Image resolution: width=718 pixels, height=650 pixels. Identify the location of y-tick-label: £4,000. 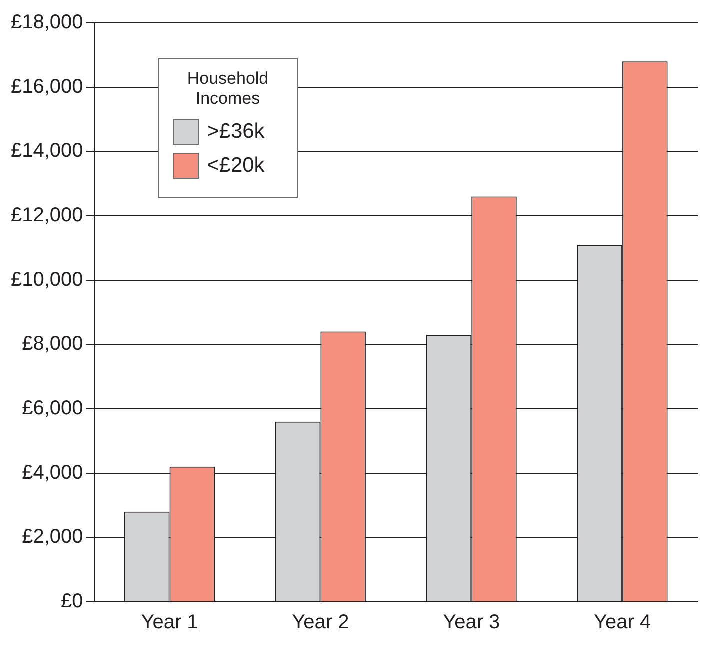
(53, 473).